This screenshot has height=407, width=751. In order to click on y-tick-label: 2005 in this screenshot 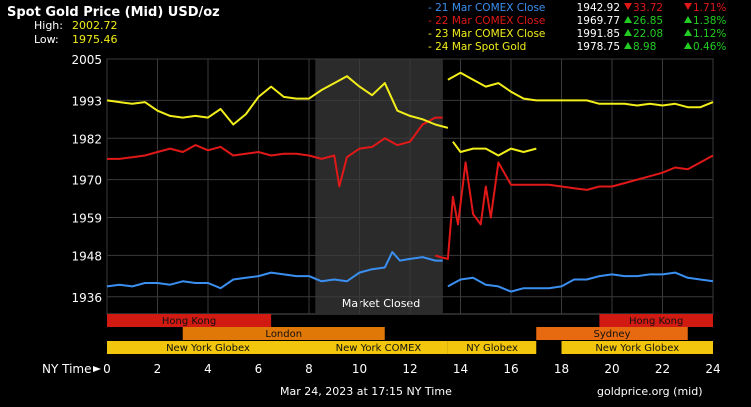, I will do `click(86, 60)`.